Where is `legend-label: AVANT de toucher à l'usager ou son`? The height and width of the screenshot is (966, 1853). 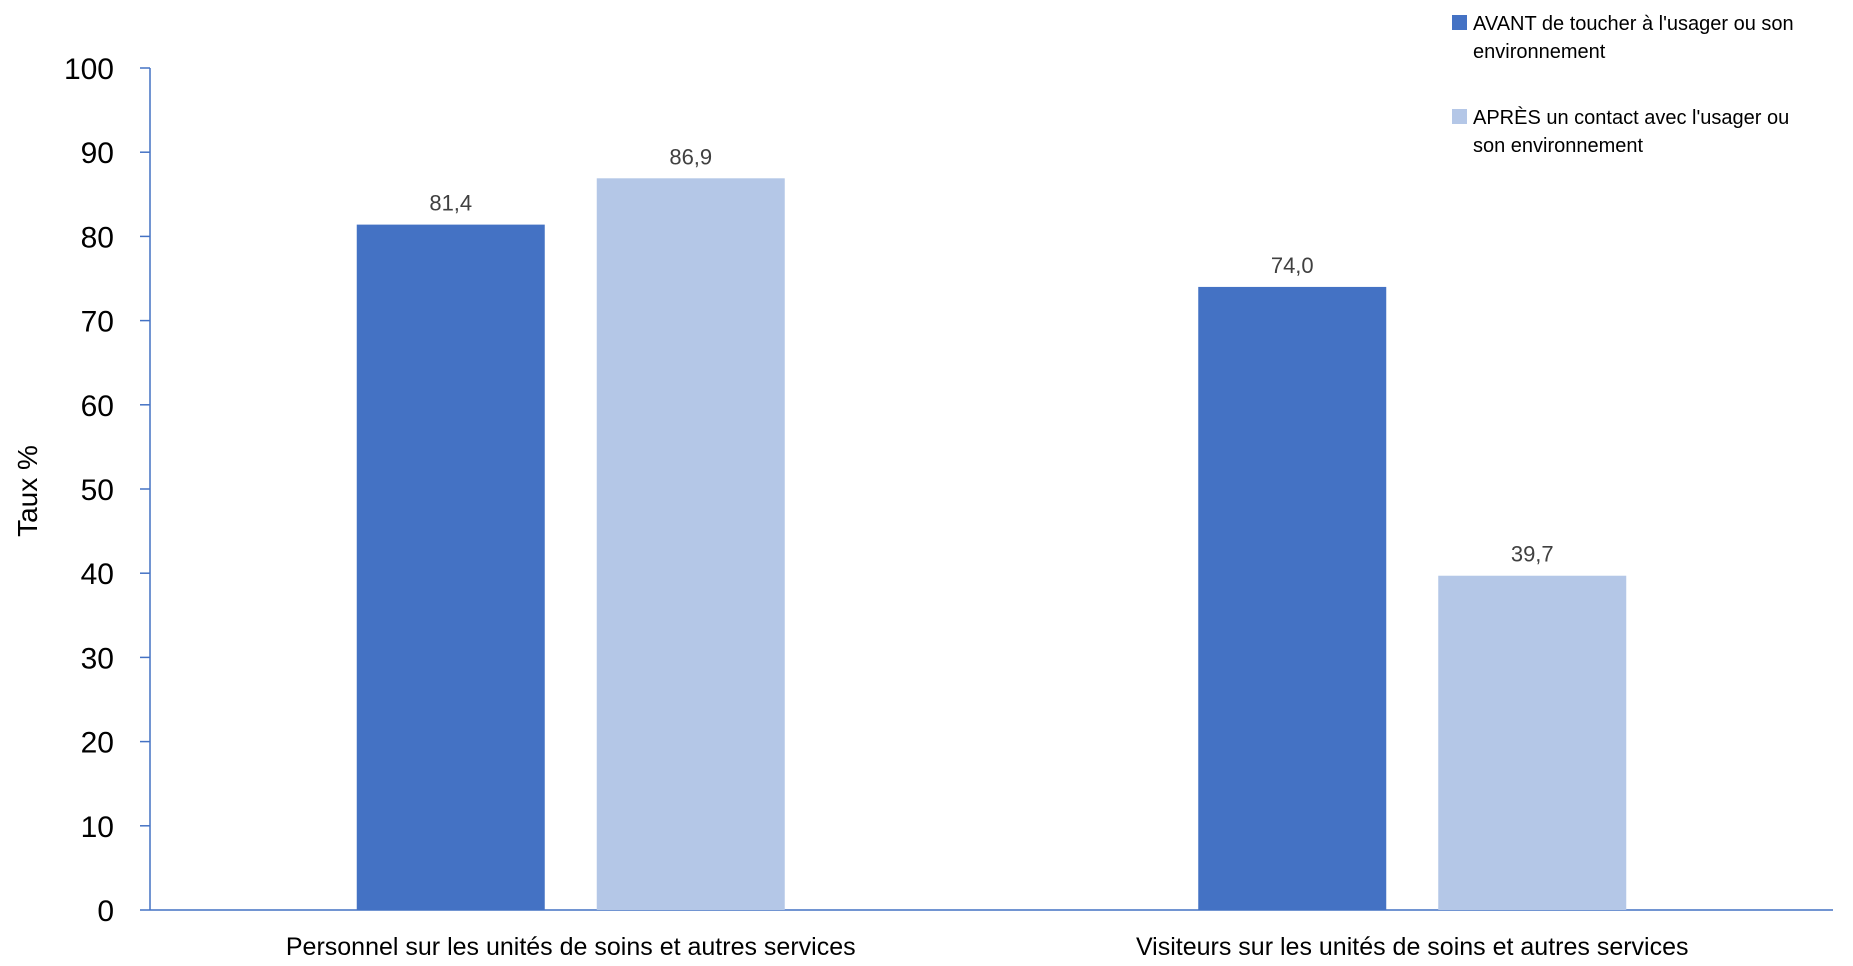
legend-label: AVANT de toucher à l'usager ou son is located at coordinates (1633, 24).